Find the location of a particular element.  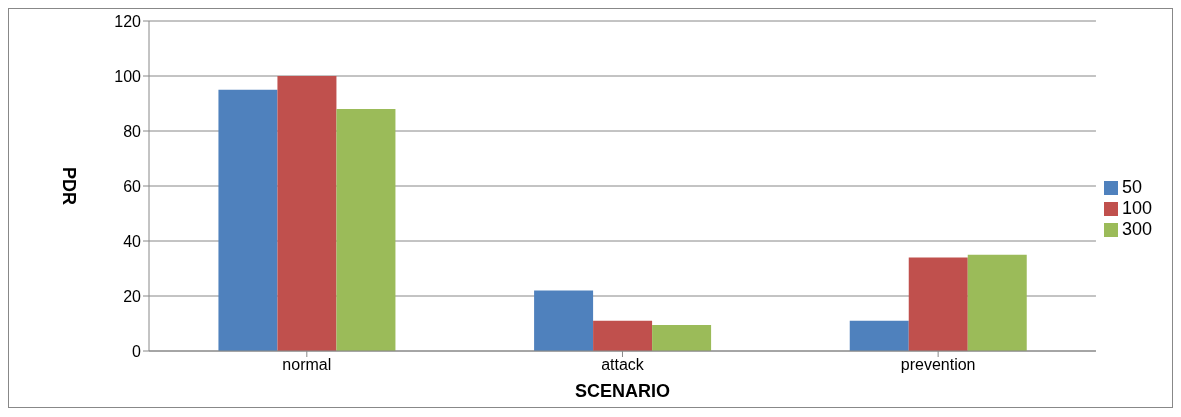

y-tick-label: 20 is located at coordinates (132, 296).